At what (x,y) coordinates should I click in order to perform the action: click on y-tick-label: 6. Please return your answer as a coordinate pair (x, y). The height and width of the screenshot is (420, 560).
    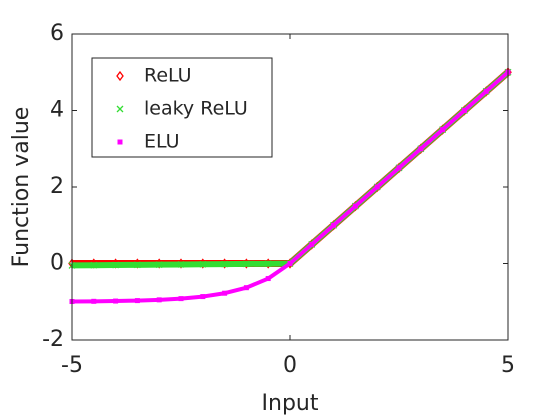
    Looking at the image, I should click on (57, 33).